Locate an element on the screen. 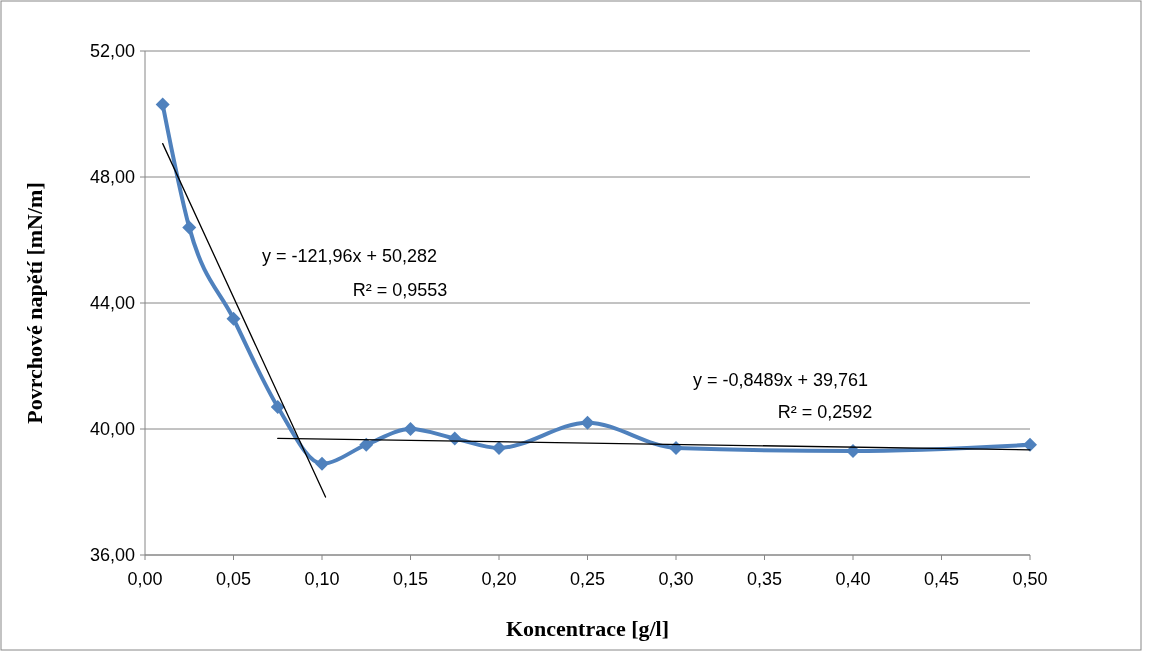 Image resolution: width=1153 pixels, height=651 pixels. x-tick-label: 0,05 is located at coordinates (233, 579).